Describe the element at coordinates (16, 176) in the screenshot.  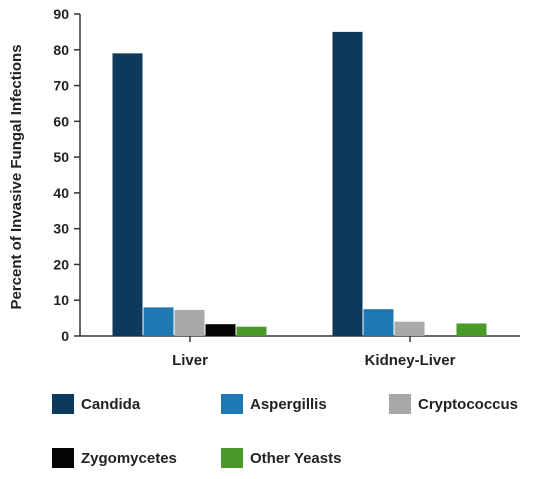
I see `y-axis-title: Percent of Invasive Fungal Infections` at that location.